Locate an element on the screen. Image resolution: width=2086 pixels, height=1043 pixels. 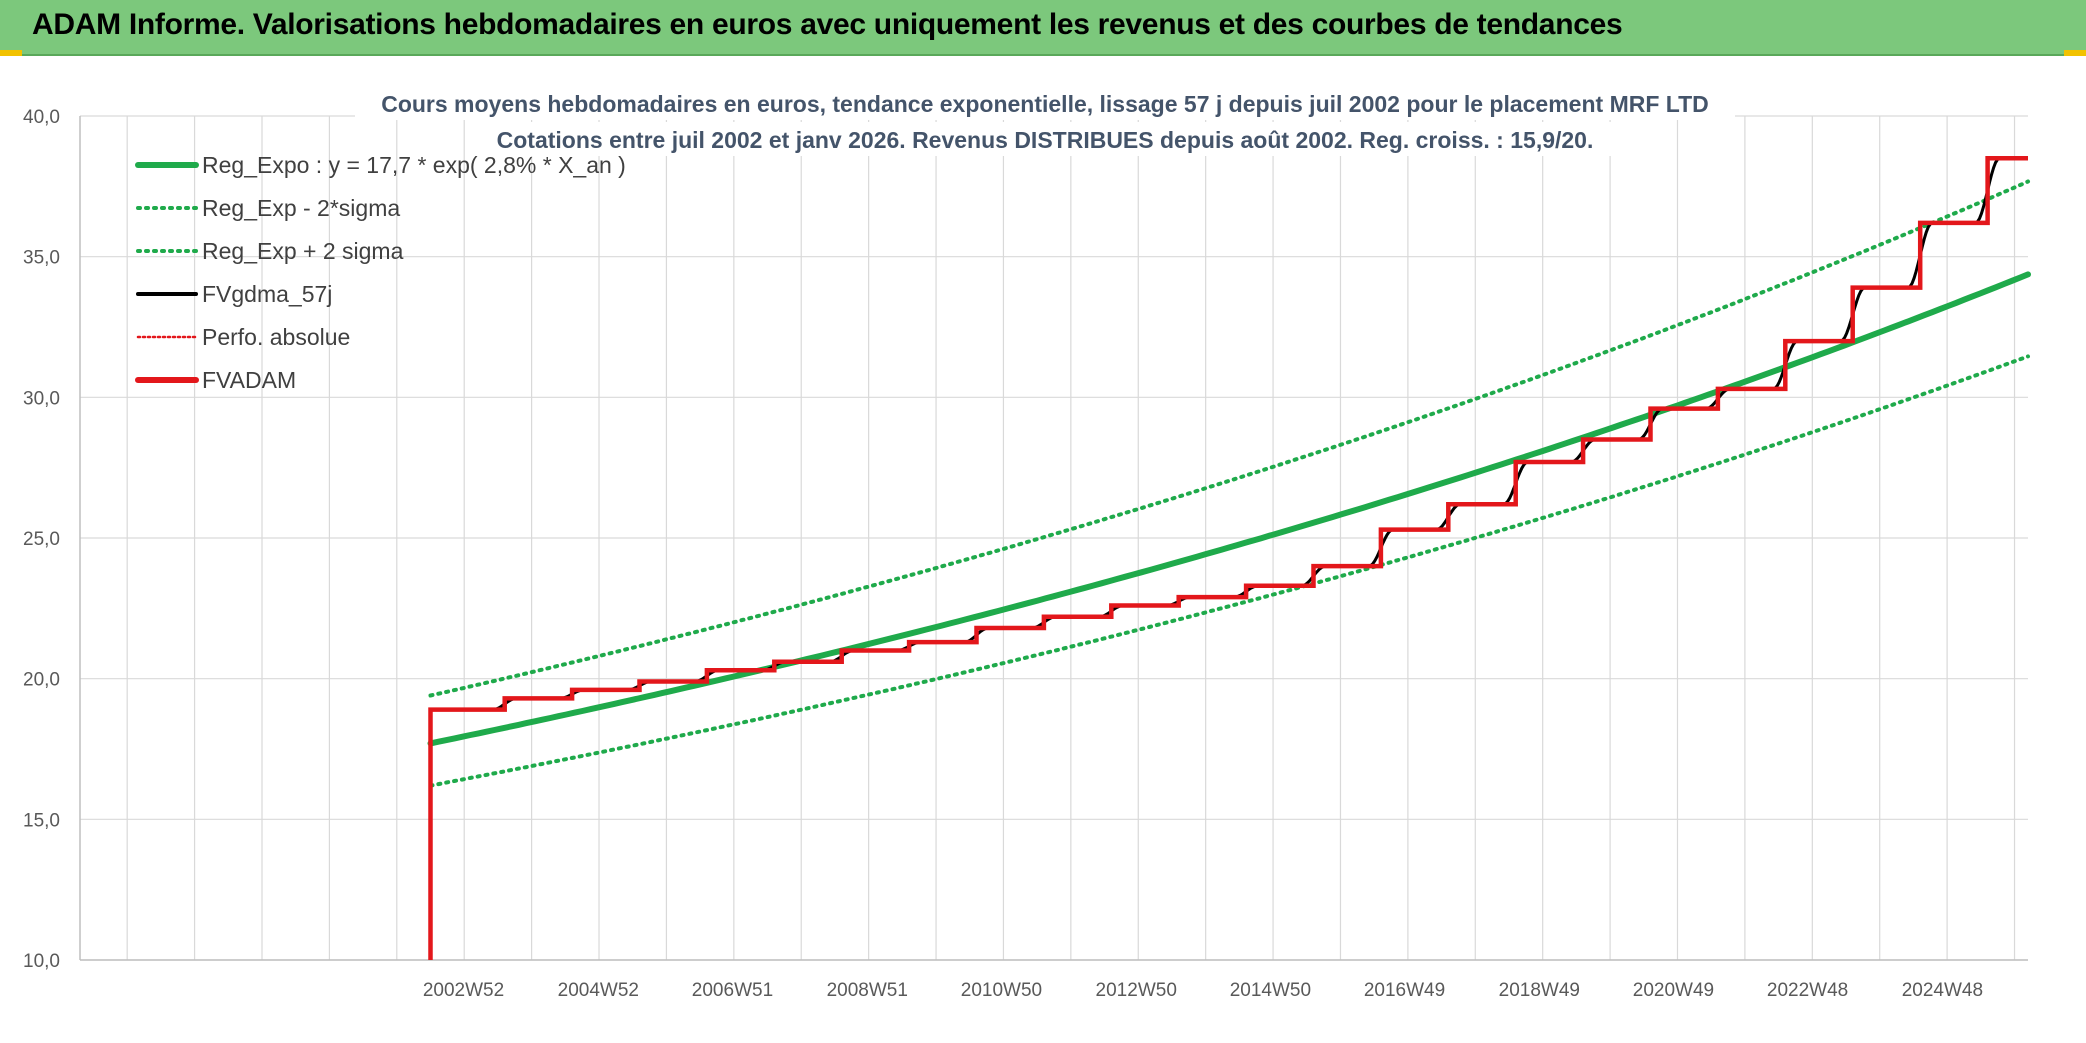
subtitle-backdrop is located at coordinates (1045, 139).